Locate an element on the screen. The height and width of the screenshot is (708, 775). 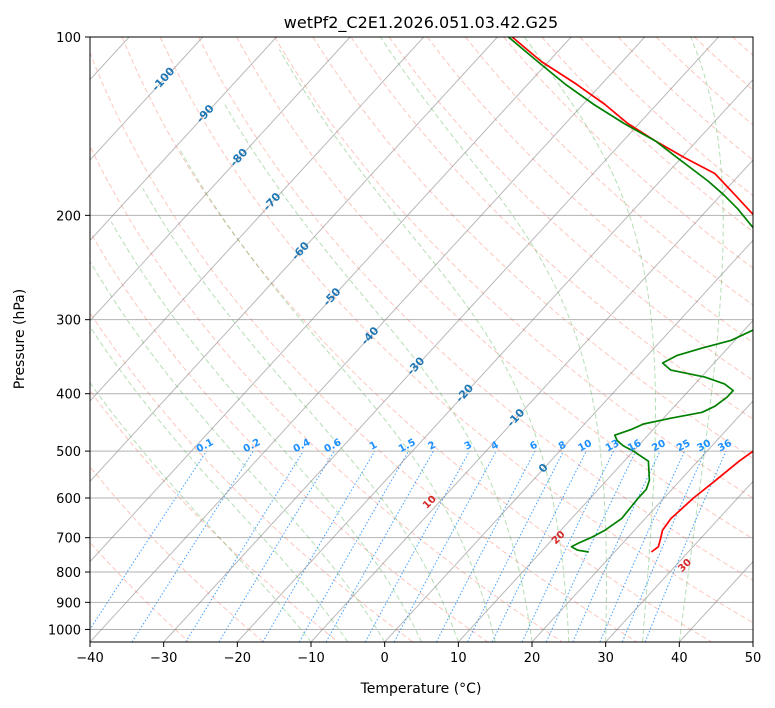
x-tick-label: −40 is located at coordinates (89, 658).